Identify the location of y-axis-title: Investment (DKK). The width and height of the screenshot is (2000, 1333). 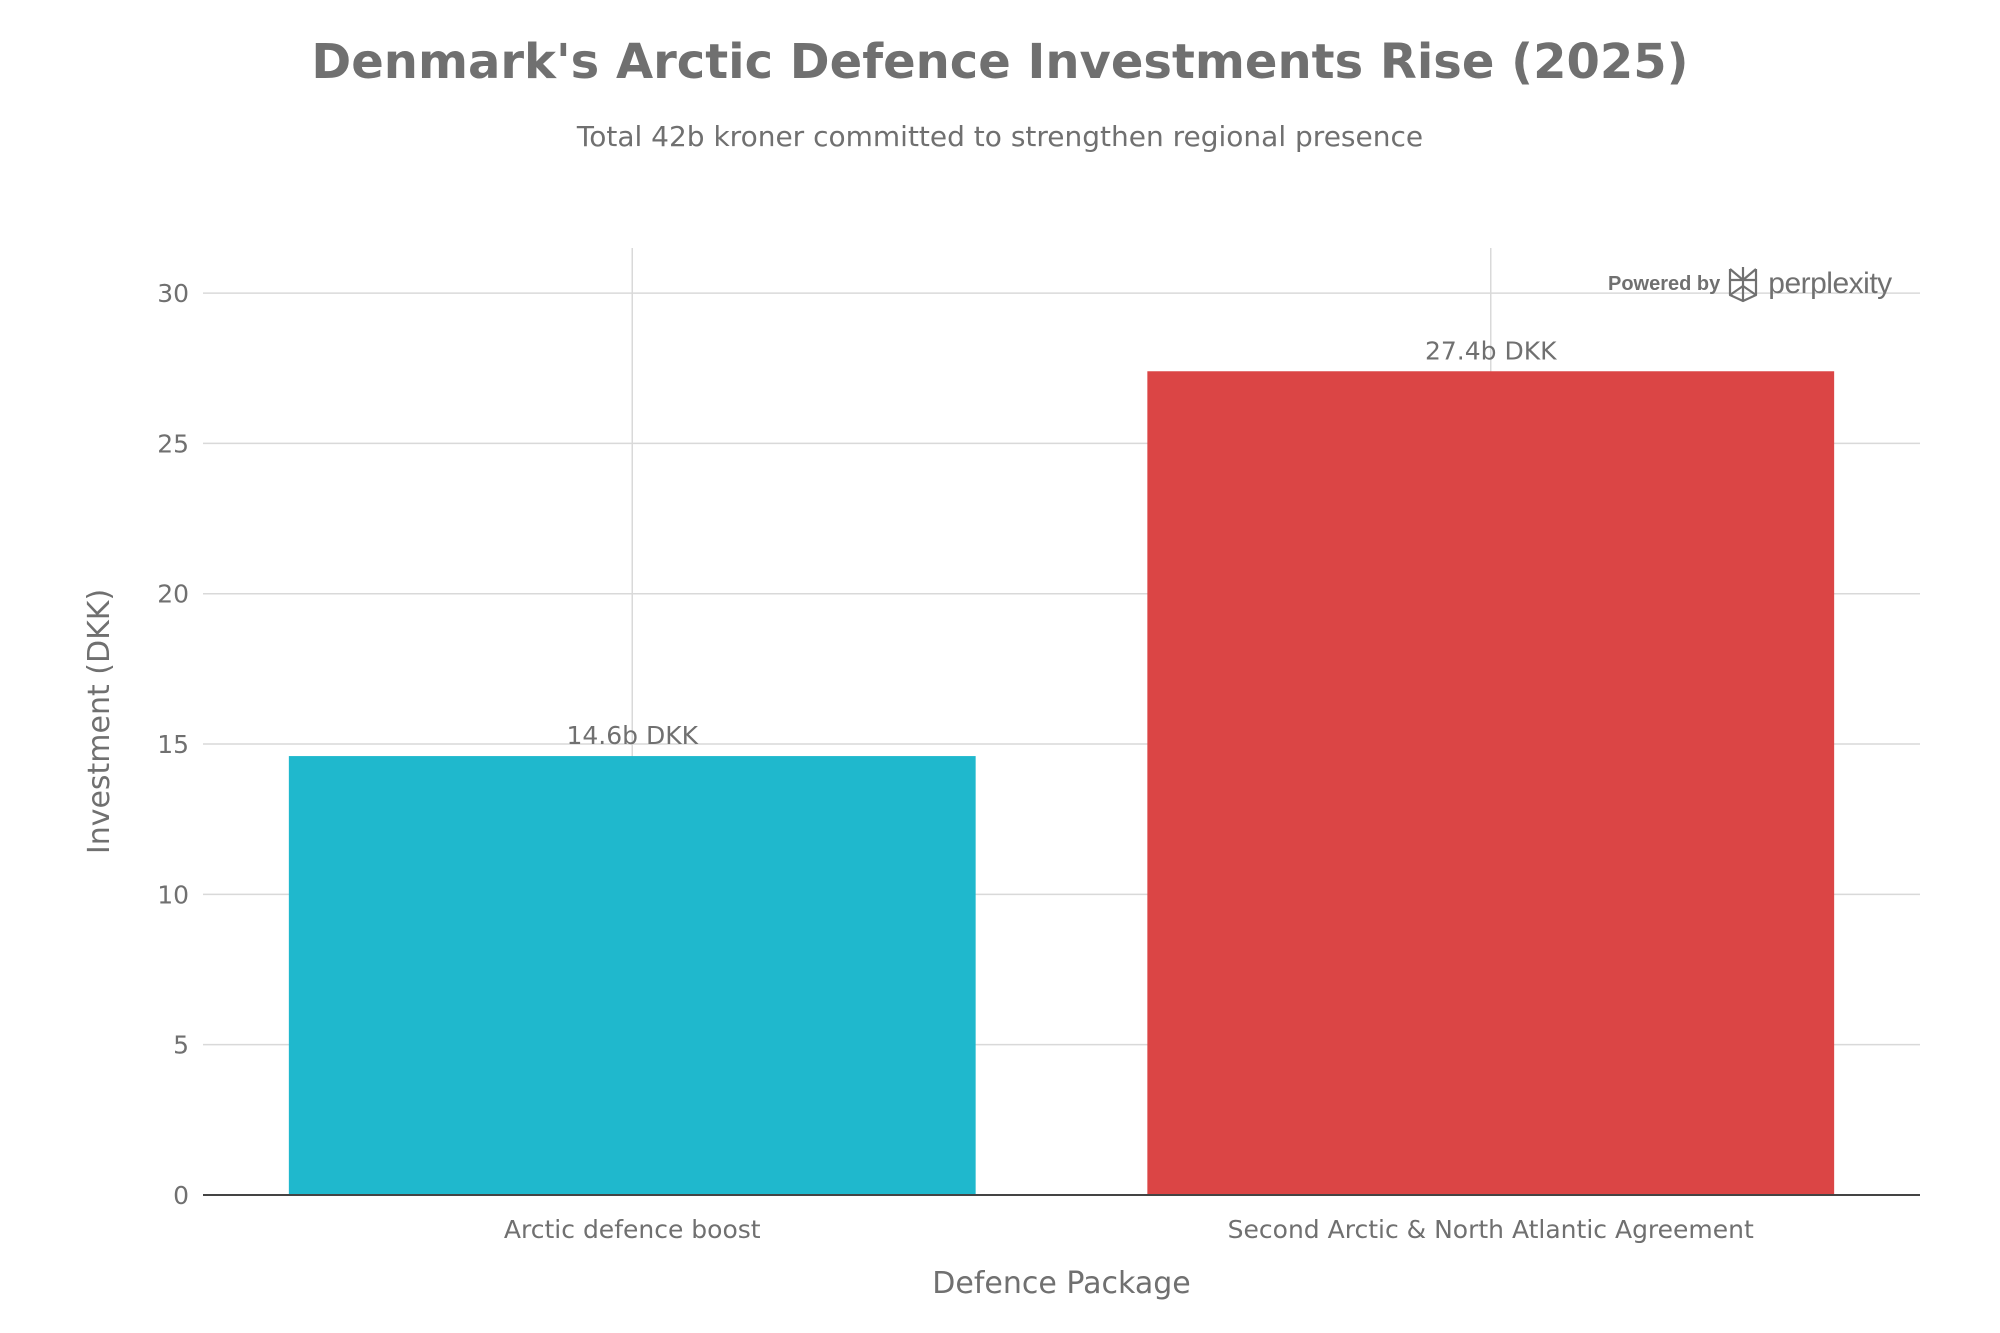
(99, 721).